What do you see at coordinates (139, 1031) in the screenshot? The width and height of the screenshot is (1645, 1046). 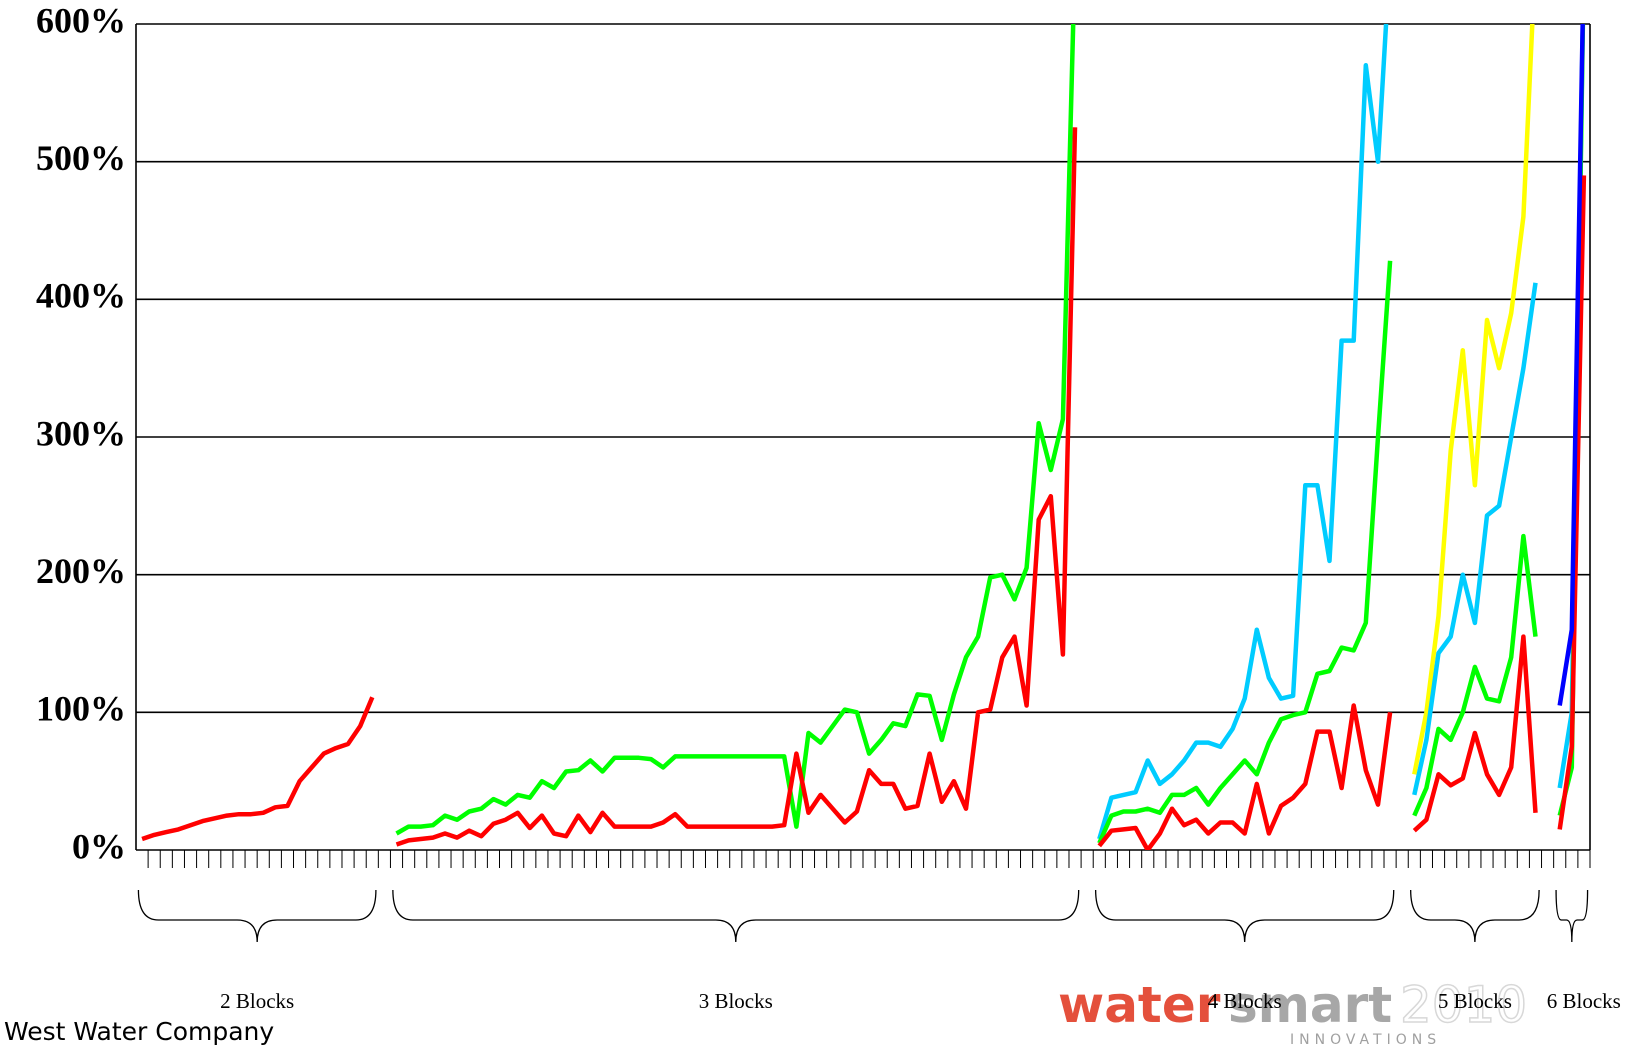 I see `footer: West Water Company` at bounding box center [139, 1031].